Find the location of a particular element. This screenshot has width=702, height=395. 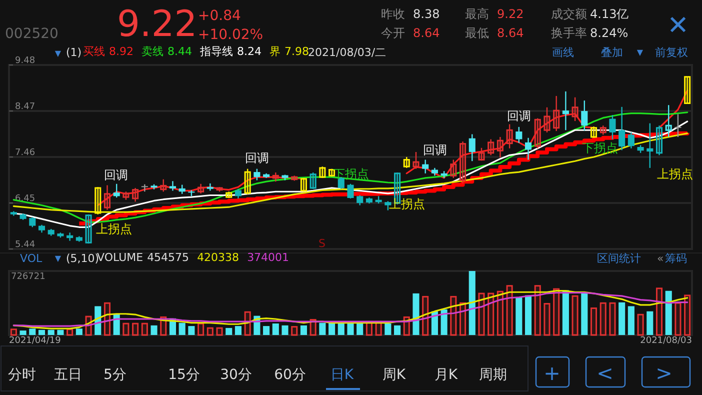

chart-title: 9.22 is located at coordinates (157, 24).